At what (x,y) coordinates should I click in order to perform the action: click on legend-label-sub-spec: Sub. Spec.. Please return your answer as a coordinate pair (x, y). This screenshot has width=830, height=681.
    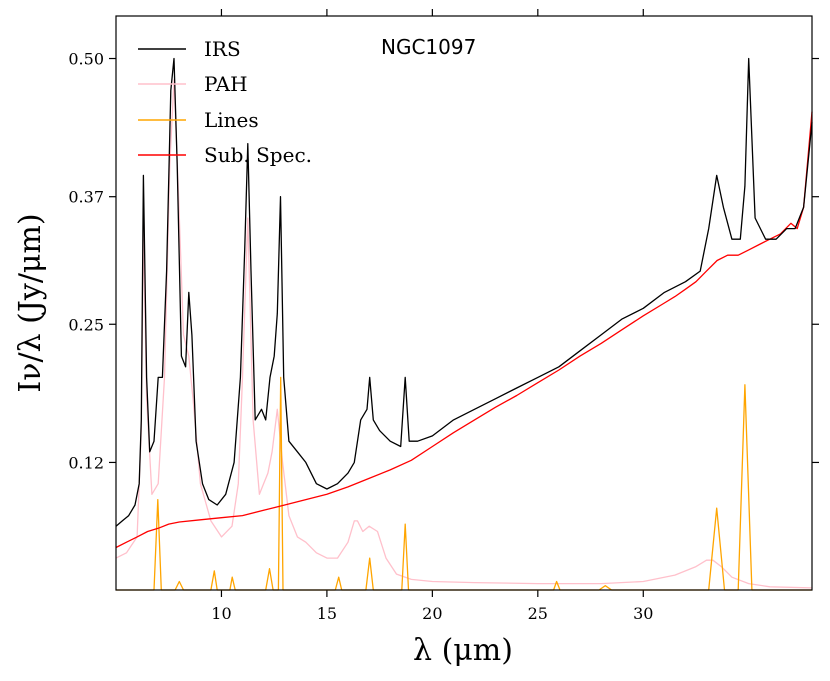
    Looking at the image, I should click on (258, 155).